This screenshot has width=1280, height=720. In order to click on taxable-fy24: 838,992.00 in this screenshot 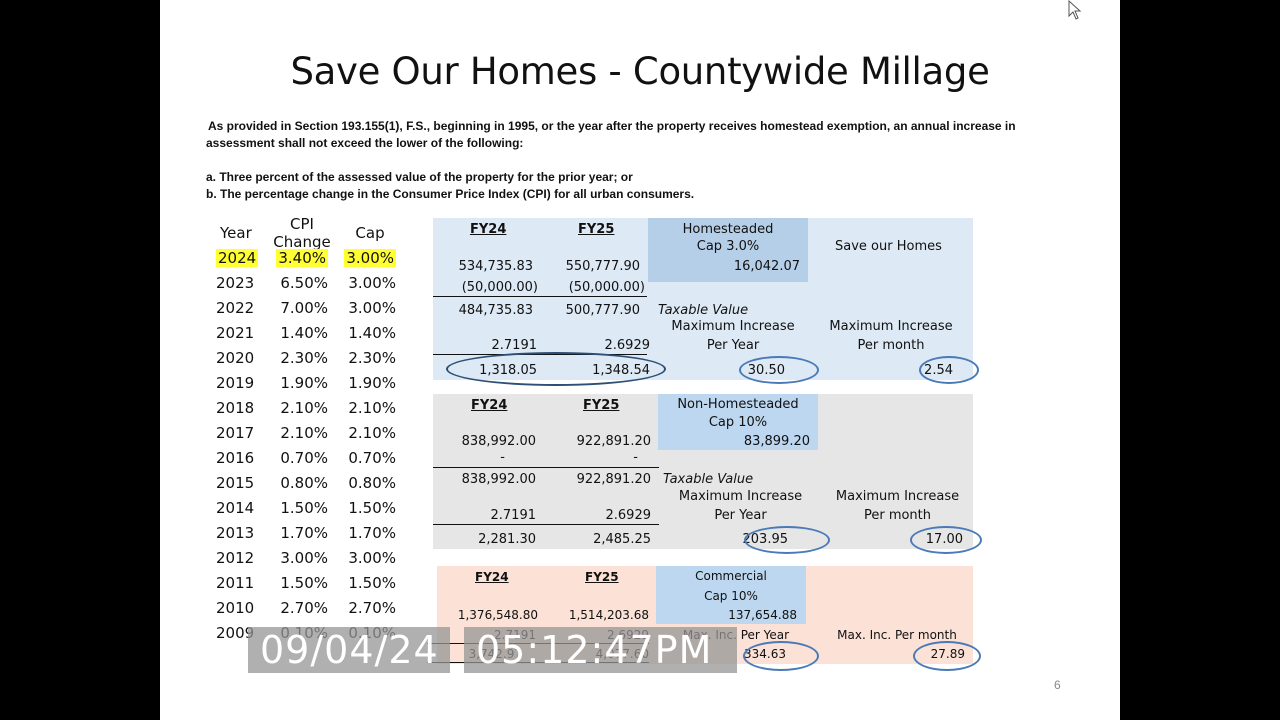, I will do `click(498, 479)`.